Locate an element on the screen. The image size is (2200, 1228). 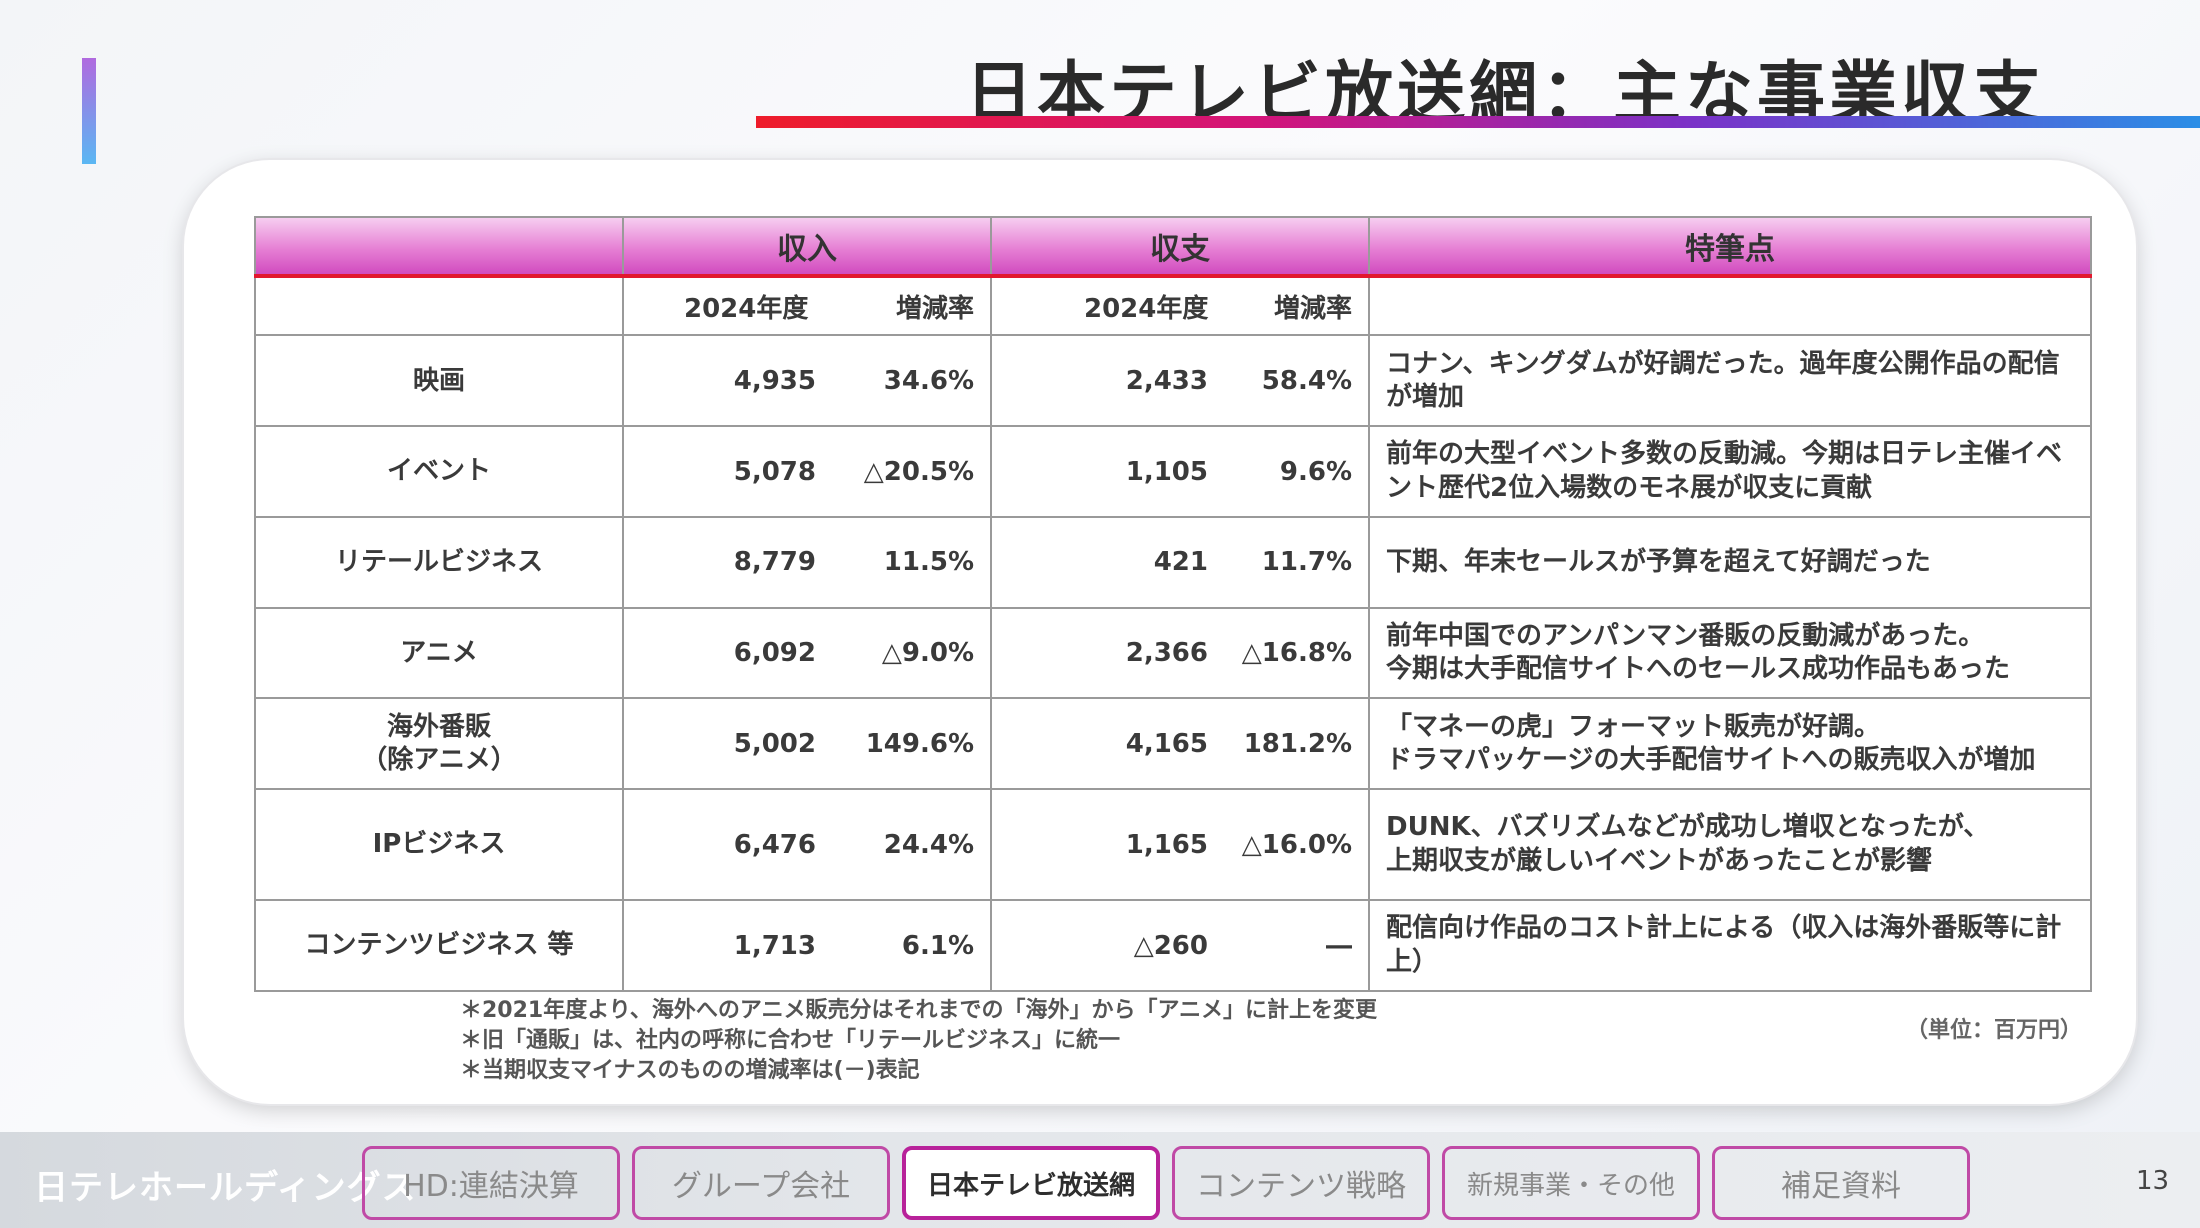
balance-rate: △16.8% is located at coordinates (1296, 653).